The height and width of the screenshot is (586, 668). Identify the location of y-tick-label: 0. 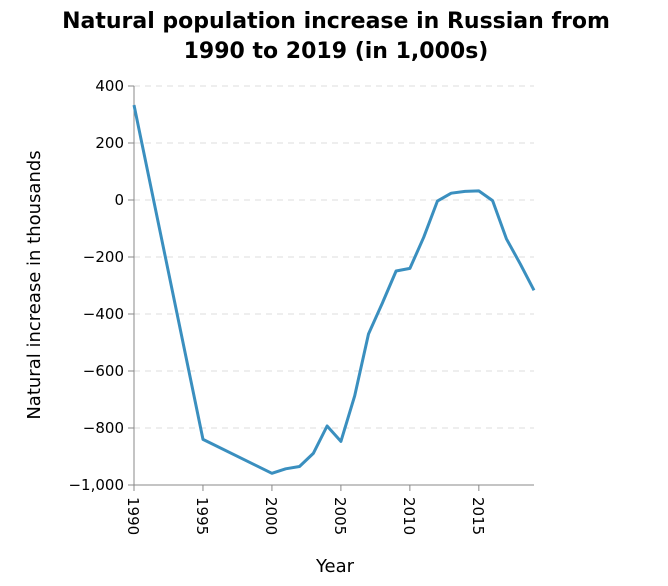
(119, 200).